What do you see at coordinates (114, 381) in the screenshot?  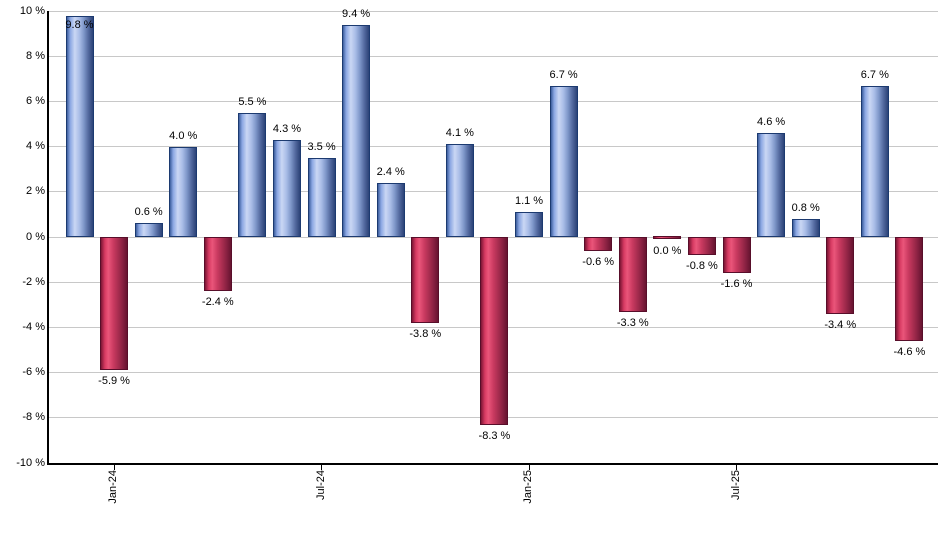 I see `bar-value-label: -5.9 %` at bounding box center [114, 381].